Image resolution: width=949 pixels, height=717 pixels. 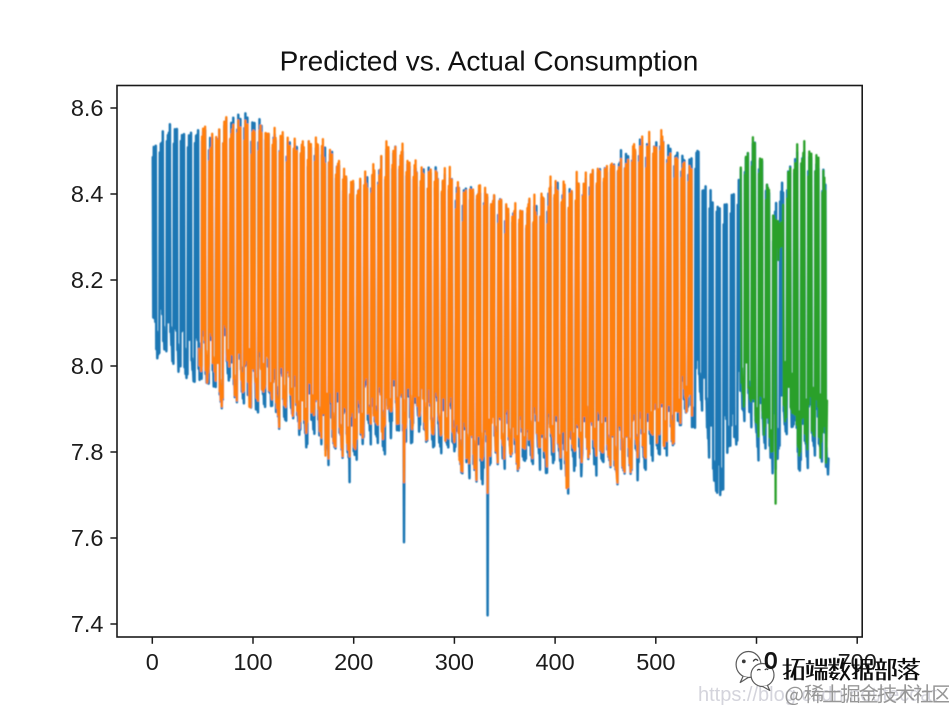 I want to click on svg-text: 8.2, so click(x=87, y=280).